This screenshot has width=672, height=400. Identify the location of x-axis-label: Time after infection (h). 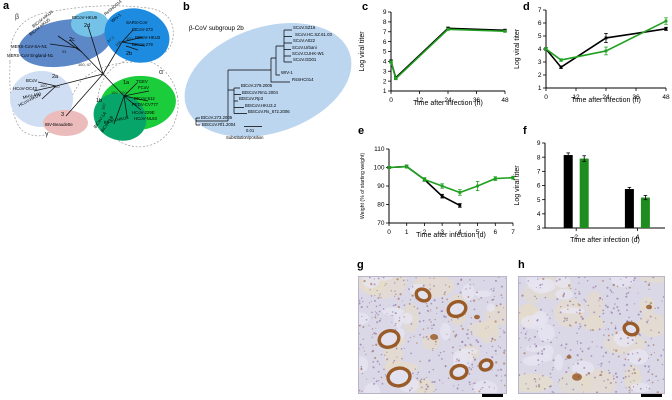
(448, 103).